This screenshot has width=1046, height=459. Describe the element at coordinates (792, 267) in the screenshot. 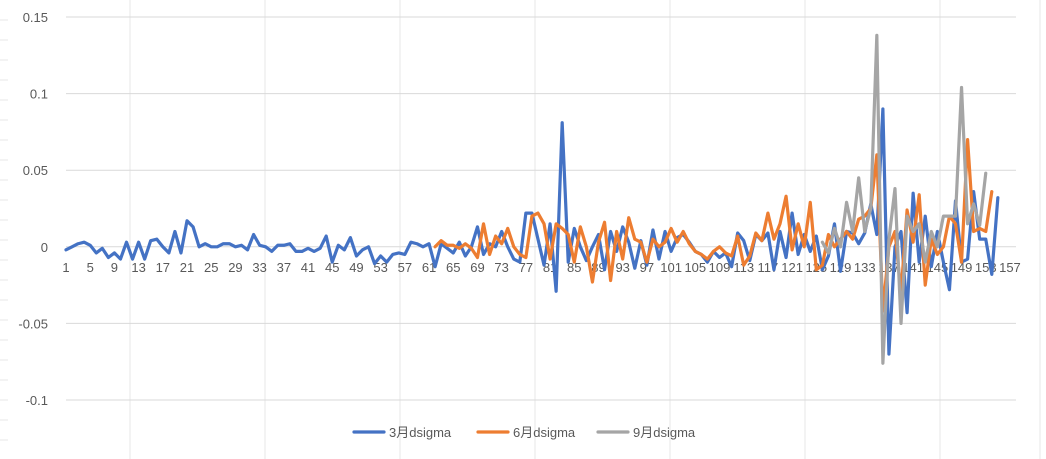

I see `x-tick-label: 121` at that location.